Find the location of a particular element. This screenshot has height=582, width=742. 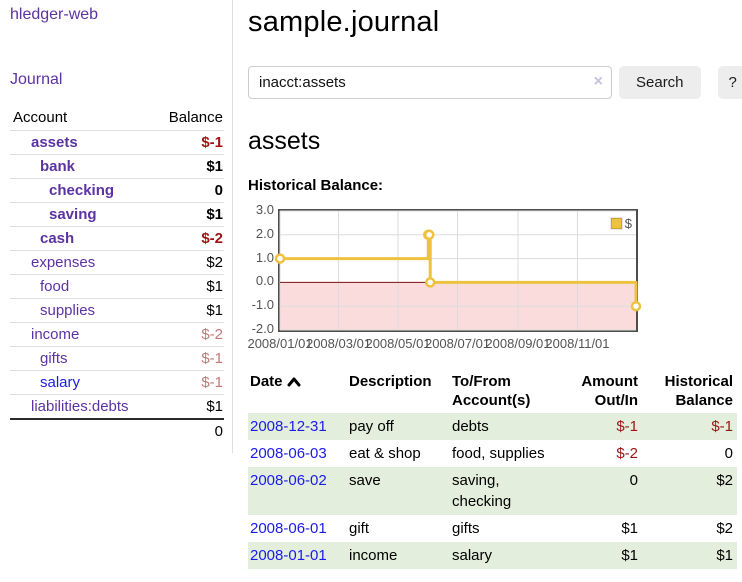

account-link: saving is located at coordinates (73, 214).